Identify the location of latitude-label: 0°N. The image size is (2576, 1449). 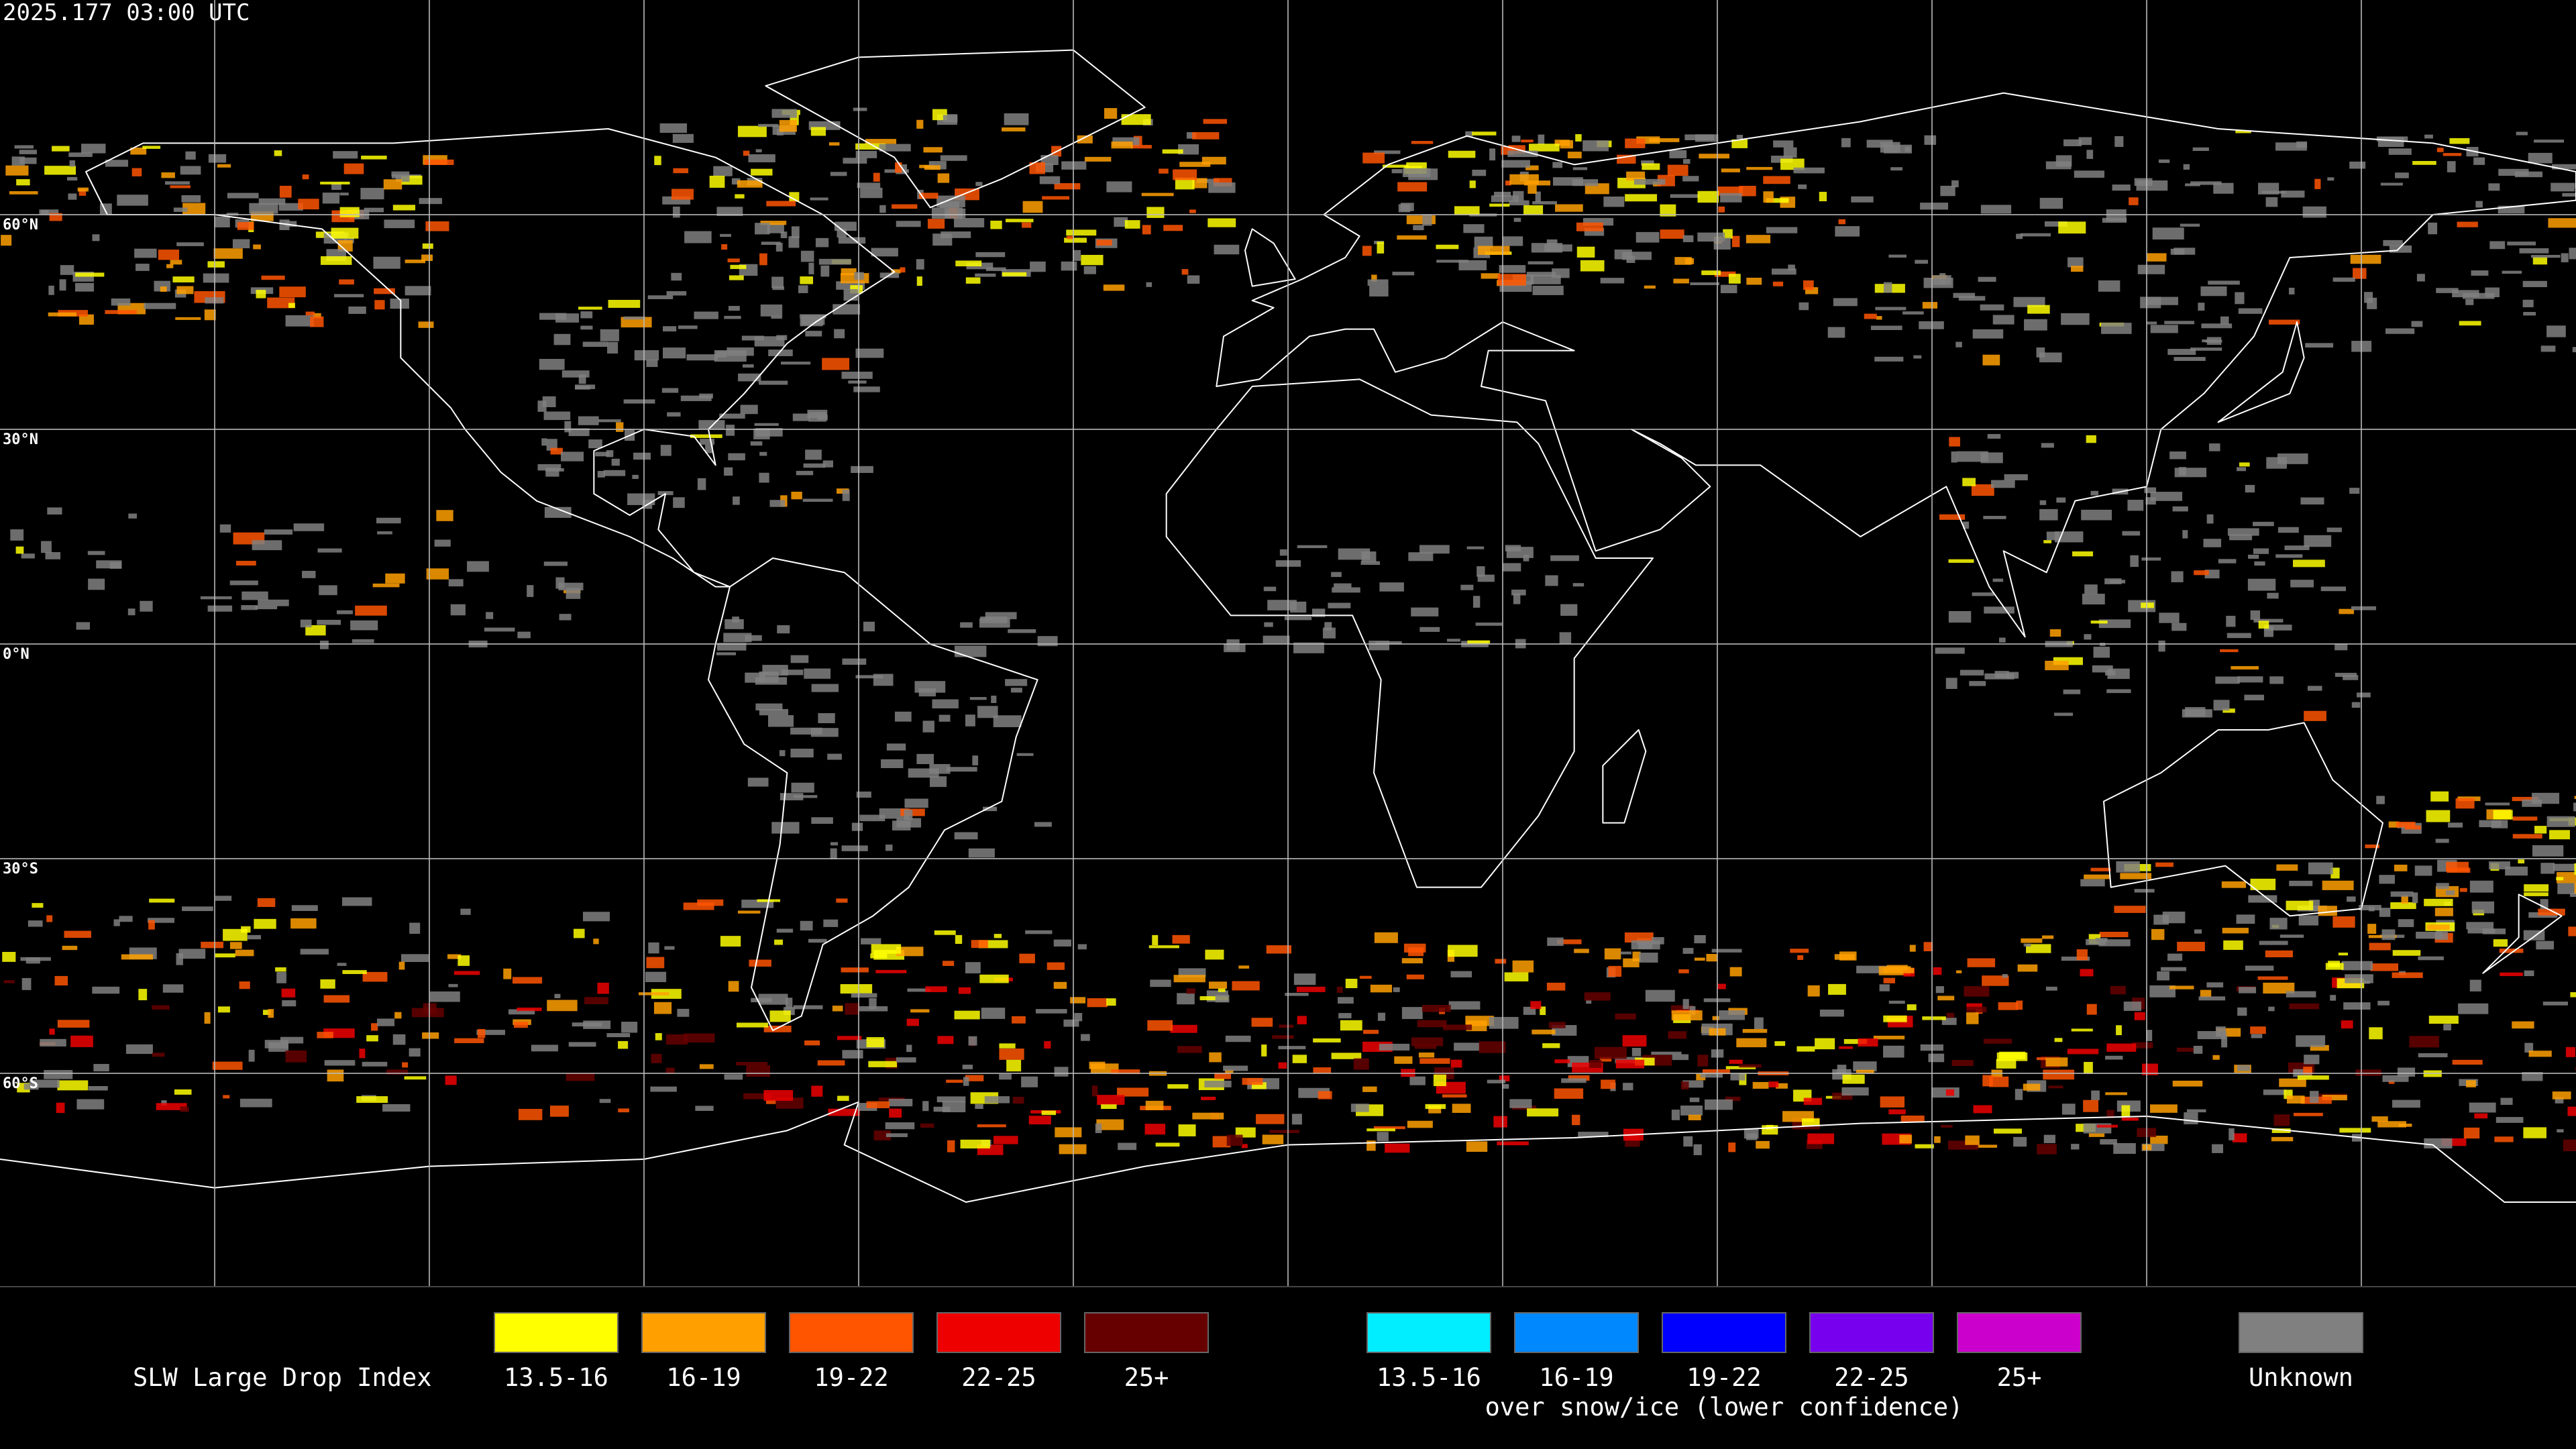
(16, 654).